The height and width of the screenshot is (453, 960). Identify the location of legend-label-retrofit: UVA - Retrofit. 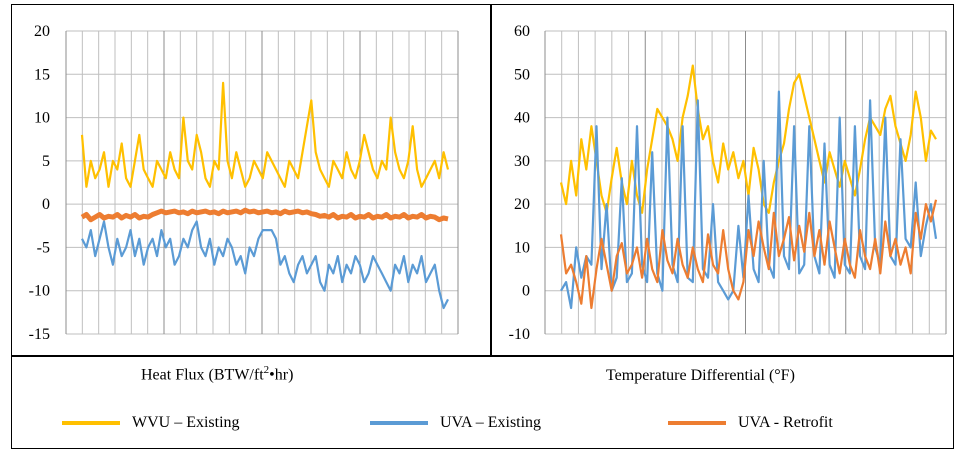
(785, 422).